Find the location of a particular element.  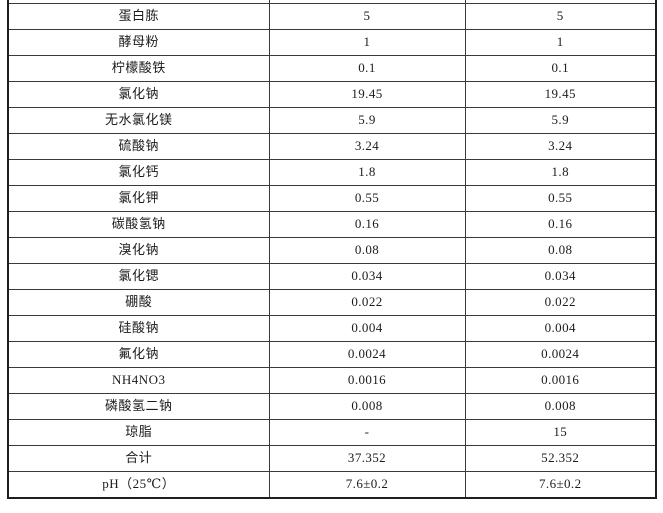

amount-cell-1: 0.55 is located at coordinates (367, 198).